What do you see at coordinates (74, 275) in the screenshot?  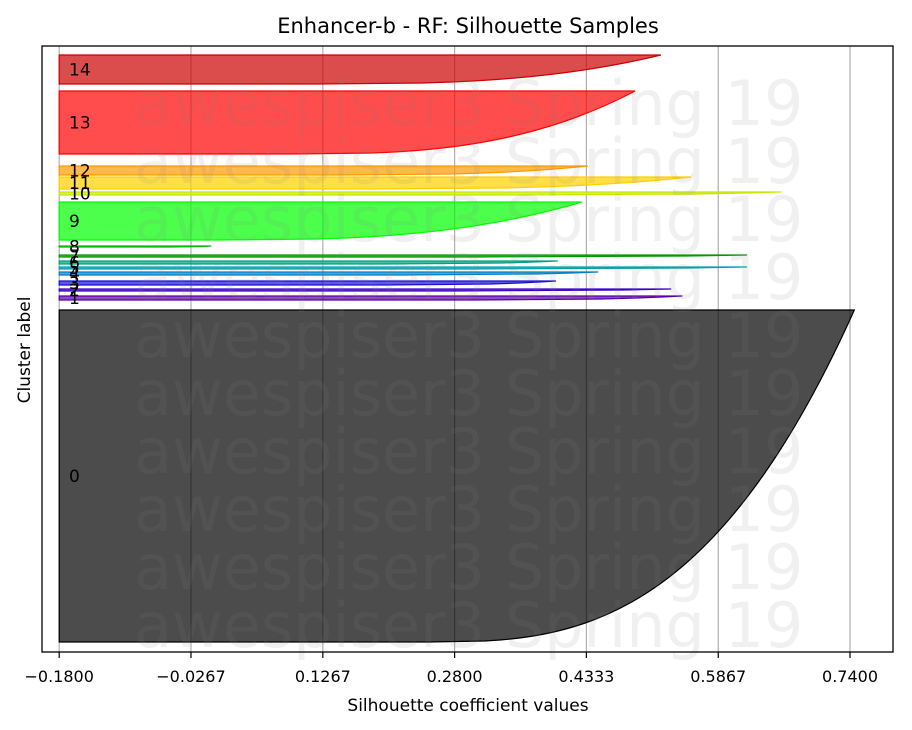 I see `cluster-label-4: 4` at bounding box center [74, 275].